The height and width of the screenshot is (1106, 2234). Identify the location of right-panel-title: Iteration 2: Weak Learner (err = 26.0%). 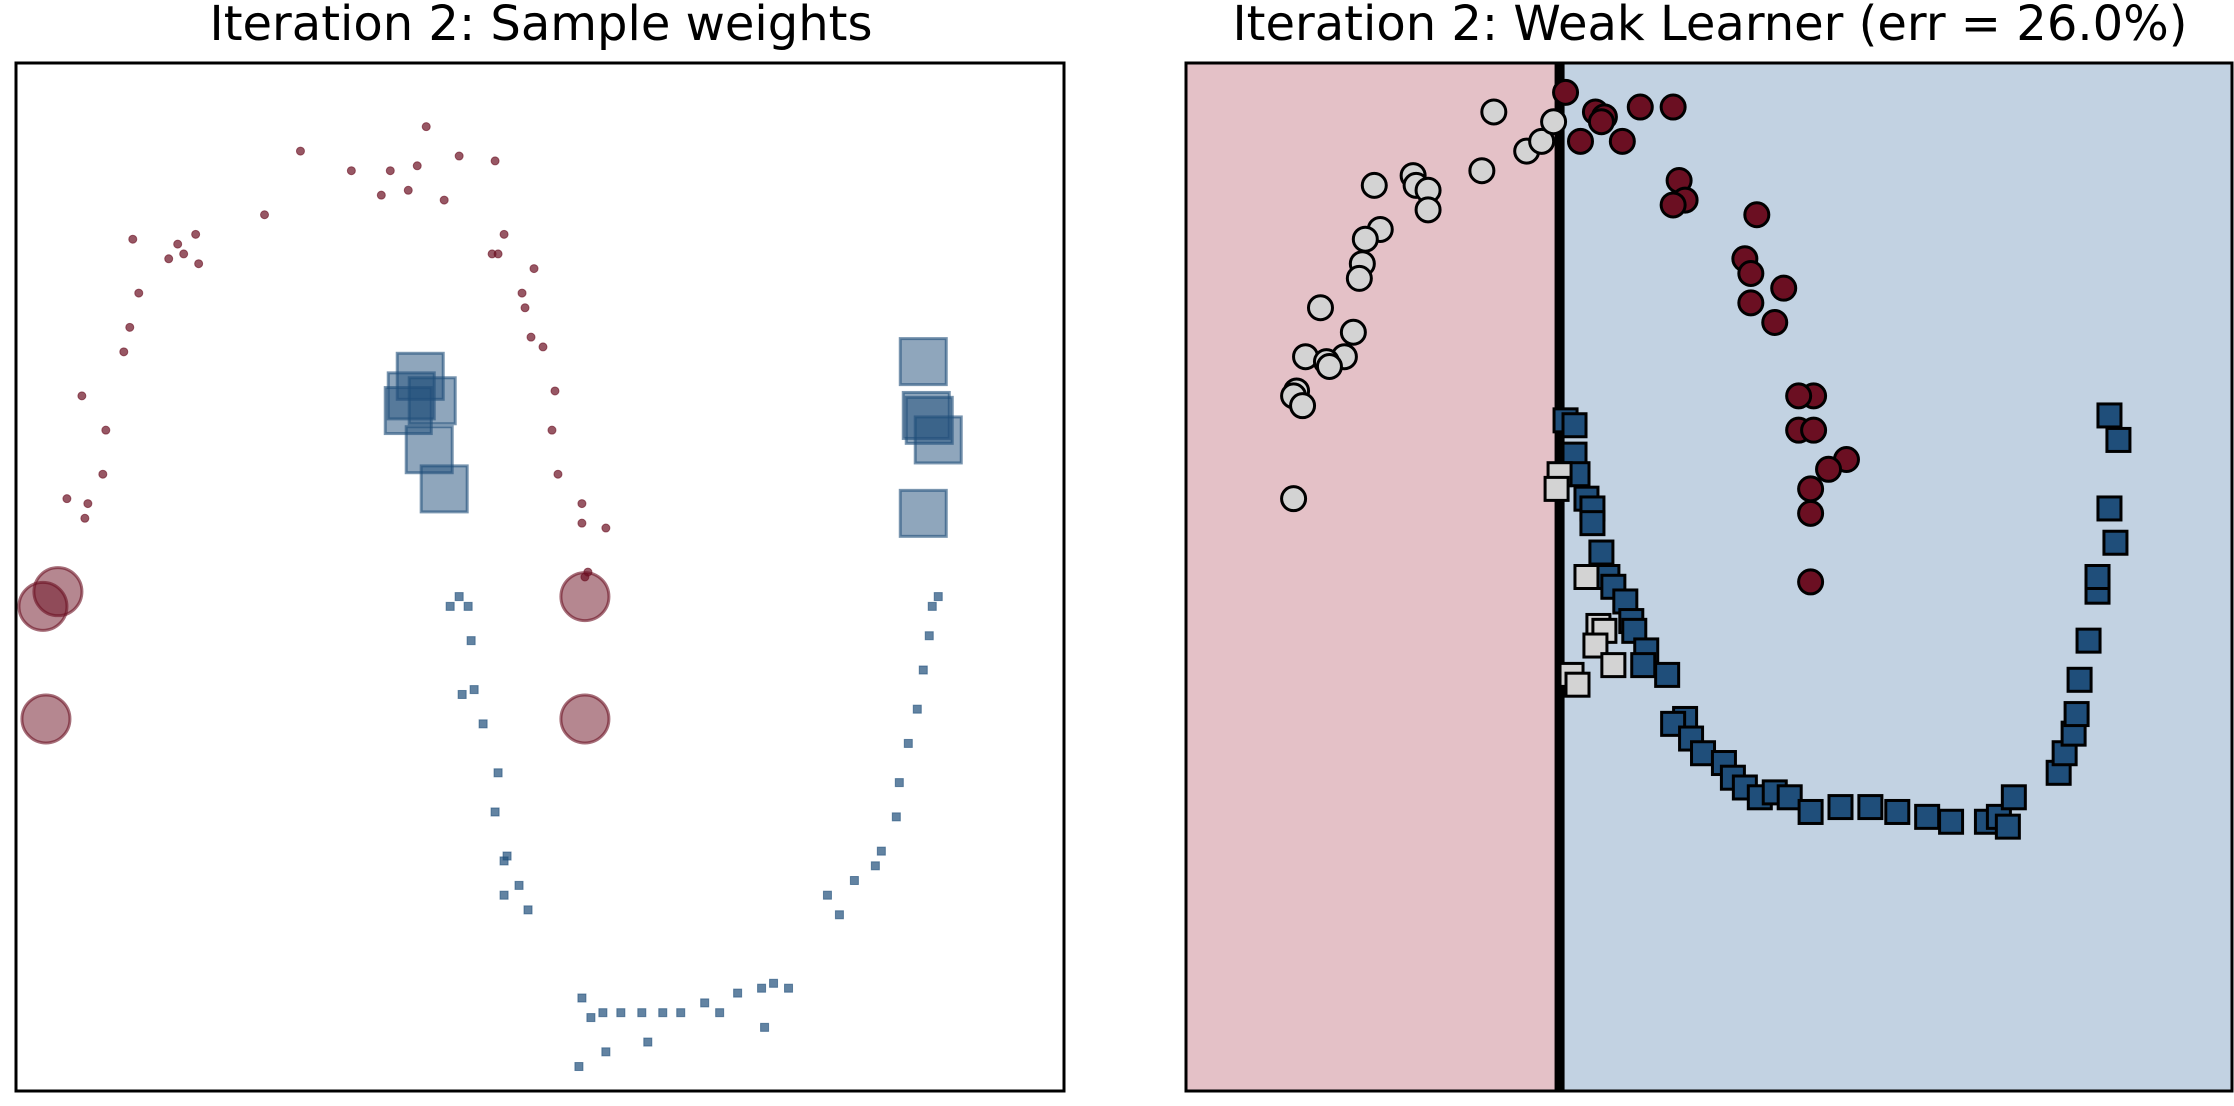
(1710, 26).